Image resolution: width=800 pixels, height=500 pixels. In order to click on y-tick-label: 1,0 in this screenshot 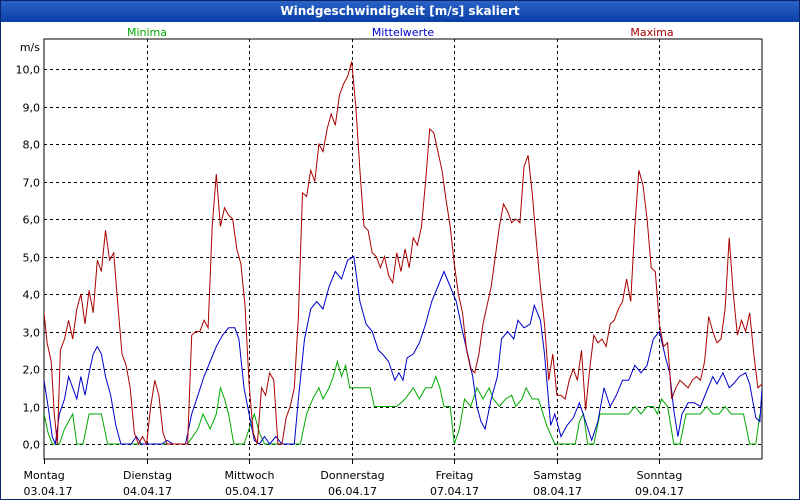, I will do `click(32, 408)`.